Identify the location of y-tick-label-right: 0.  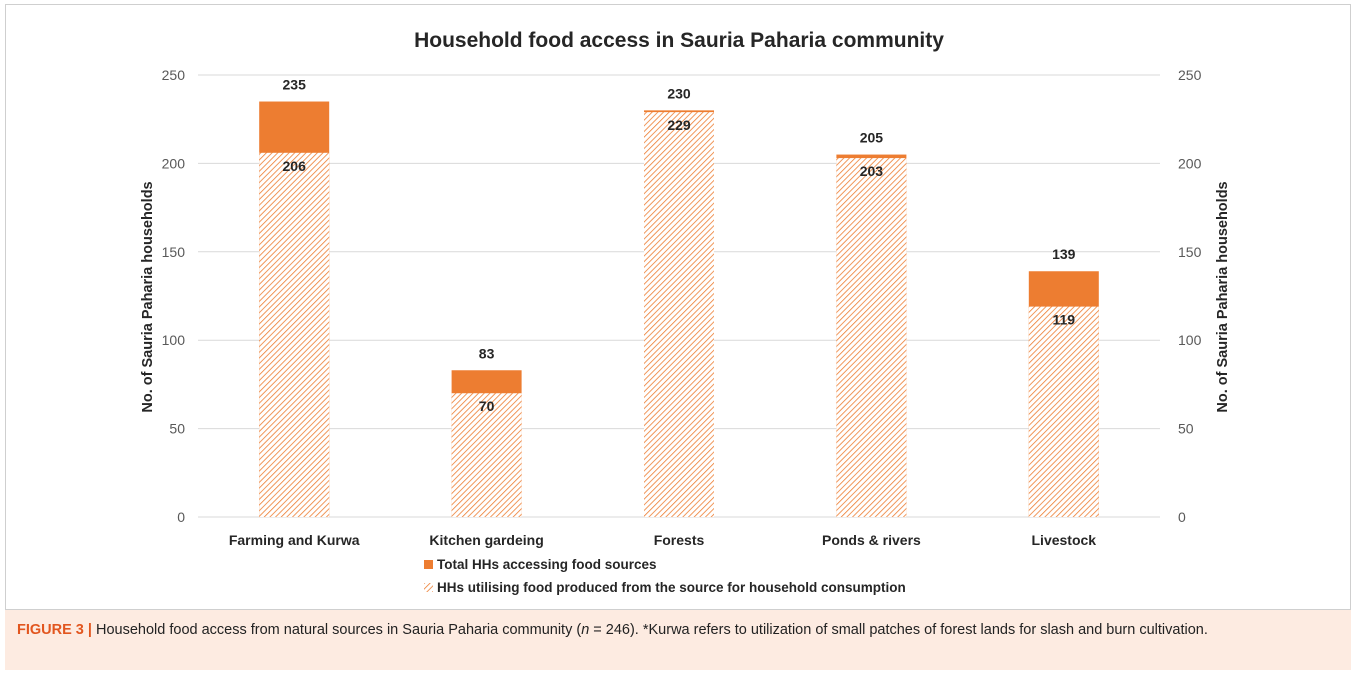
(1182, 517).